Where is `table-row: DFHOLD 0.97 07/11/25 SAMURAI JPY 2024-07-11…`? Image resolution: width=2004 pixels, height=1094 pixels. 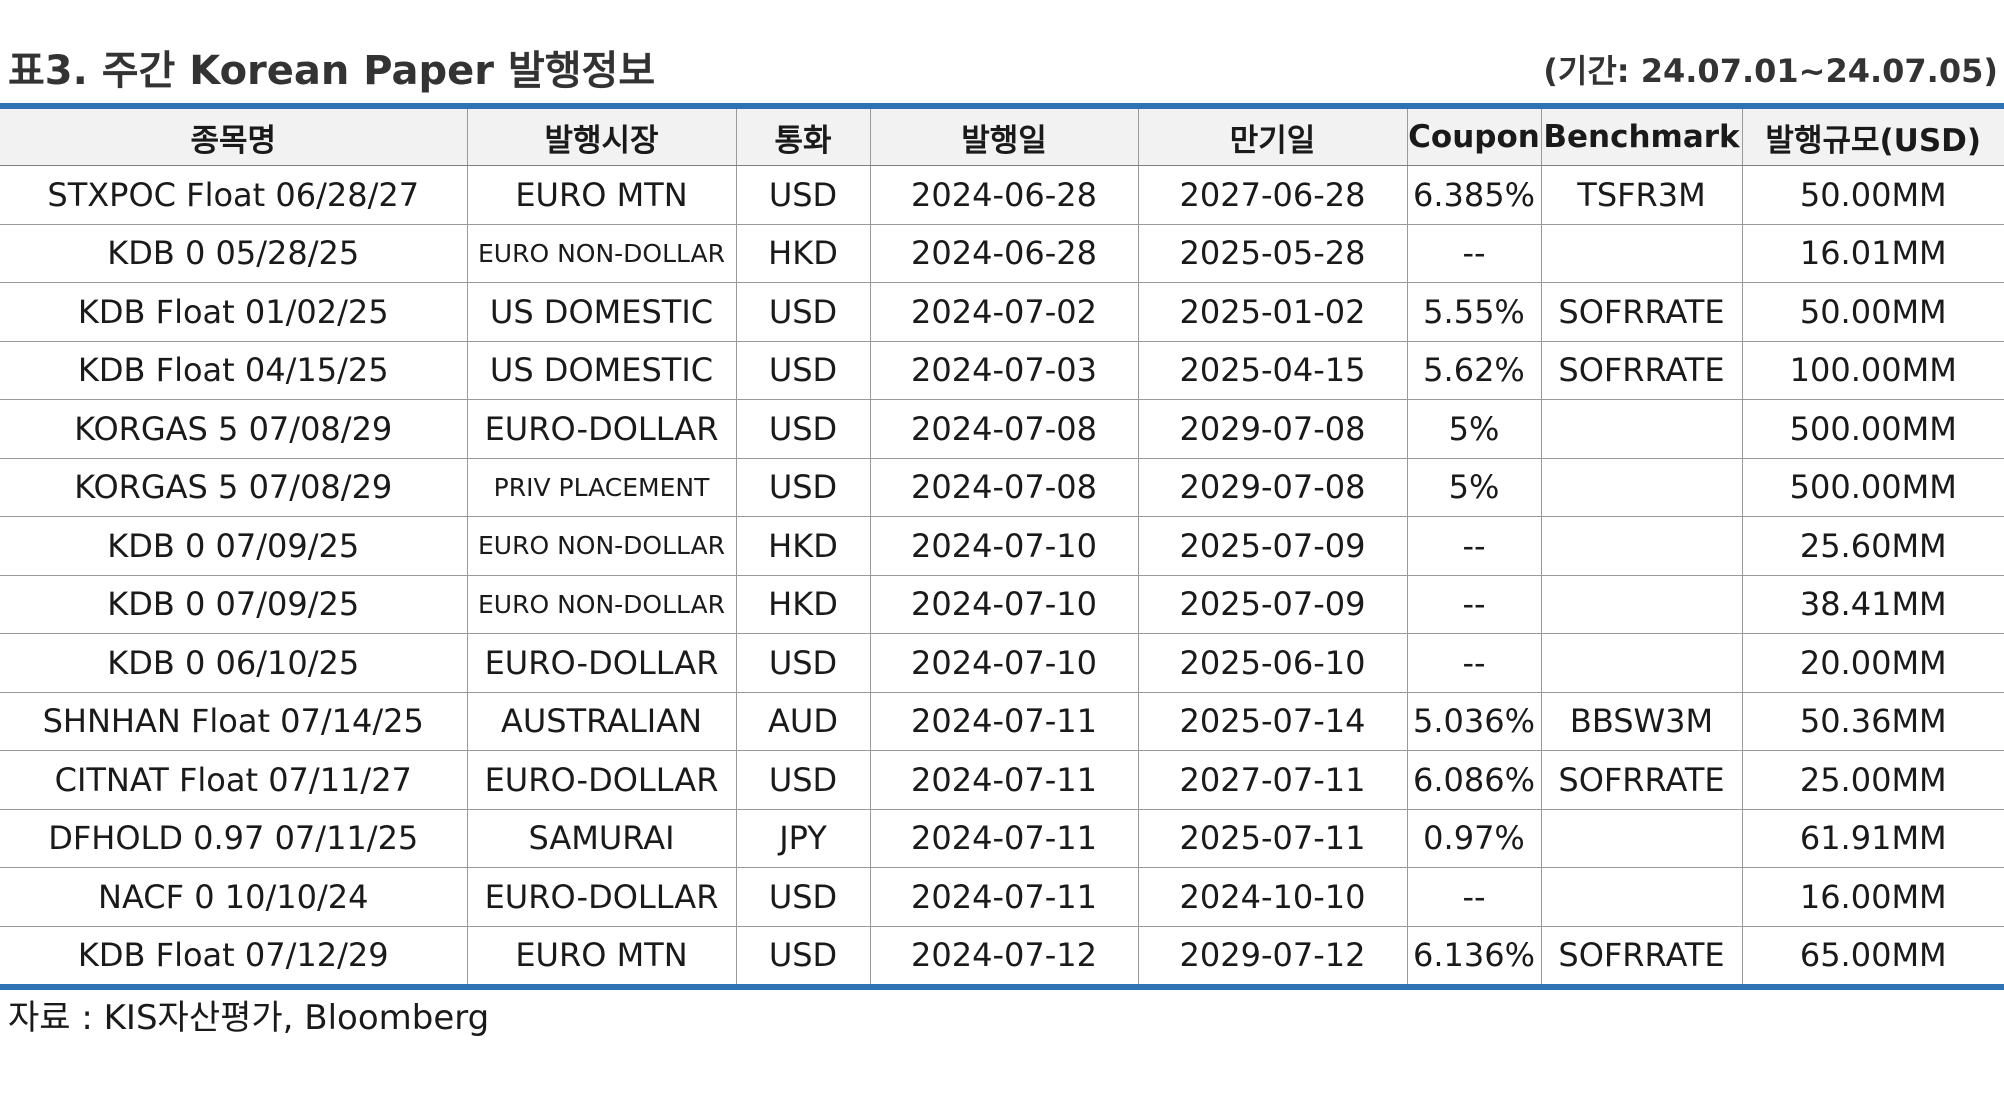 table-row: DFHOLD 0.97 07/11/25 SAMURAI JPY 2024-07-11… is located at coordinates (1002, 838).